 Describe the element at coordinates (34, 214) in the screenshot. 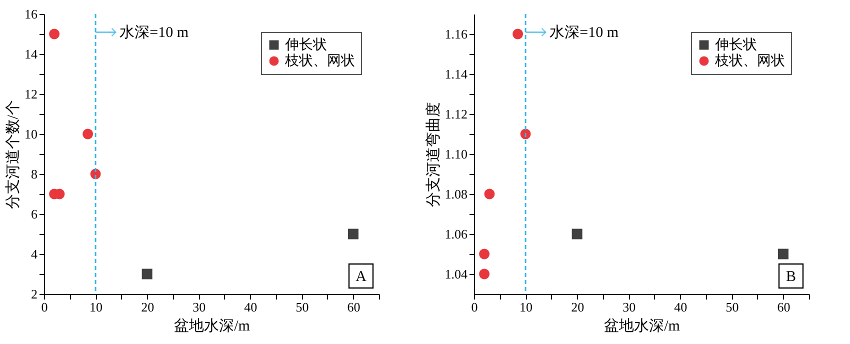

I see `y-tick-label: 6` at that location.